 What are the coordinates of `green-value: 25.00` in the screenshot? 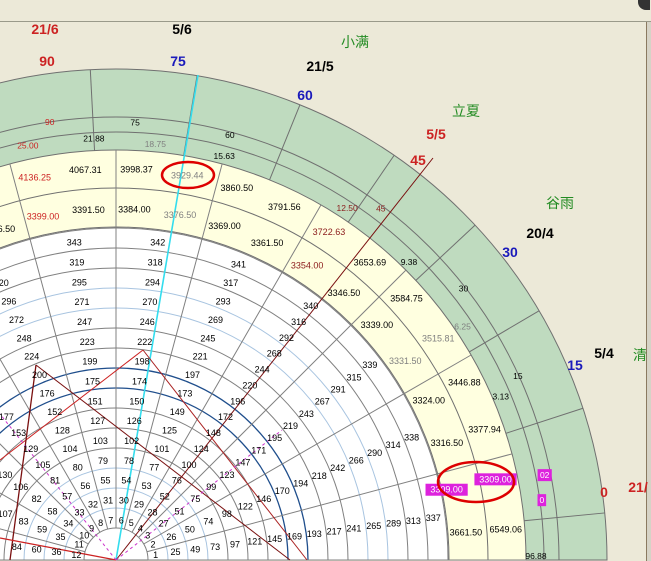 It's located at (28, 145).